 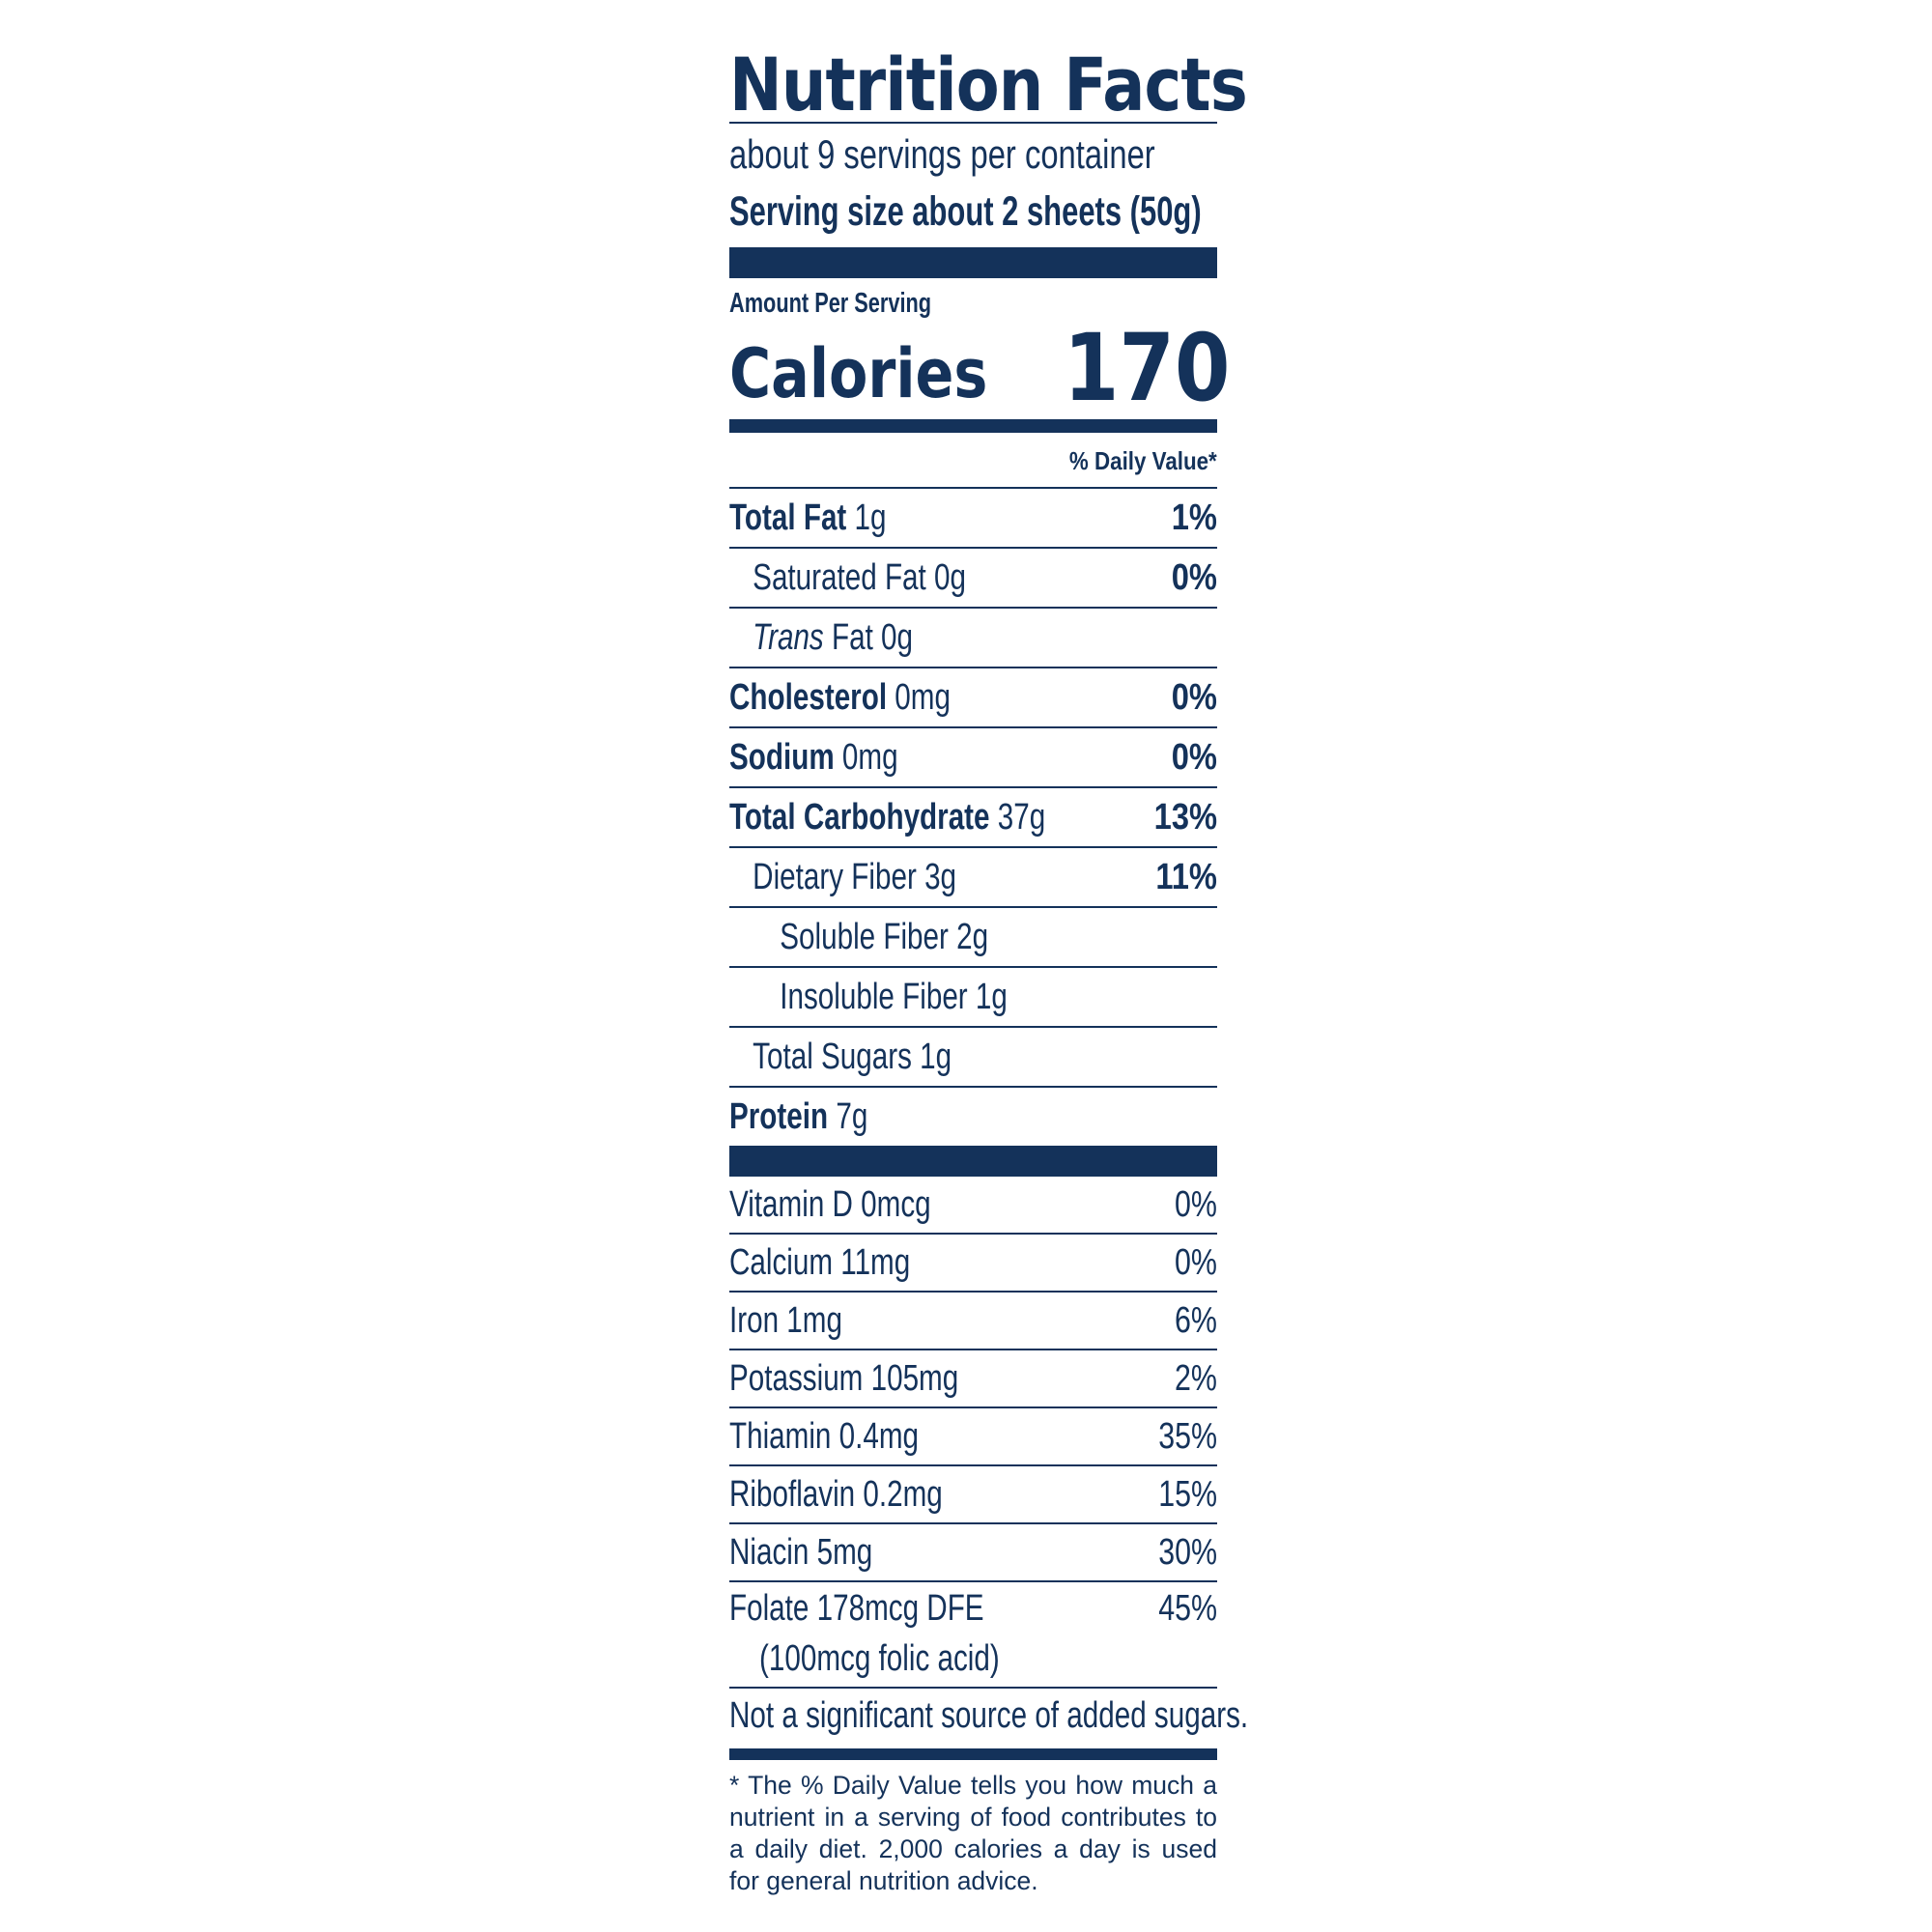 I want to click on calories-row: Calories 170, so click(x=980, y=368).